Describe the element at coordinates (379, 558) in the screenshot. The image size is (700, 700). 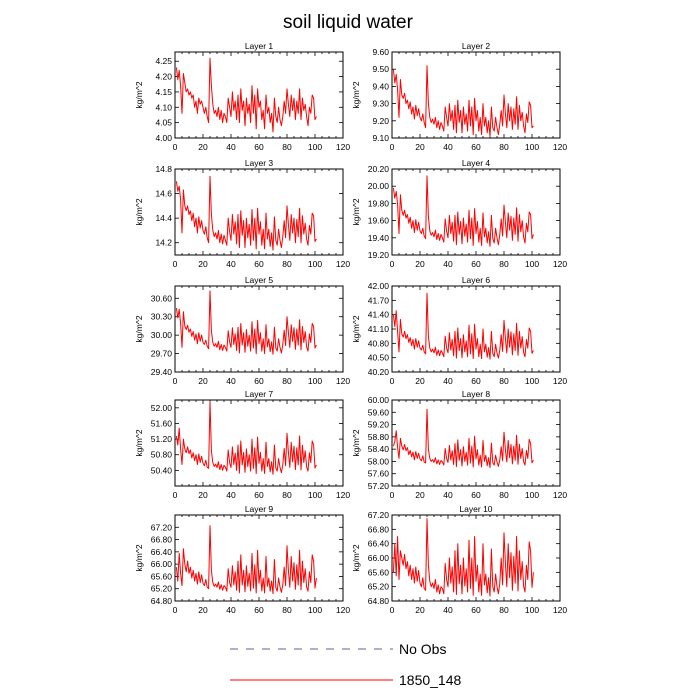
I see `y-tick-label: 66.00` at that location.